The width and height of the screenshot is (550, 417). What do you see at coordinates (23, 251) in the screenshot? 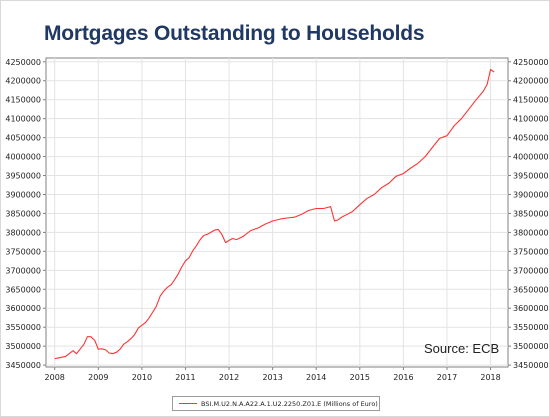
I see `y-tick-label: 3750000` at bounding box center [23, 251].